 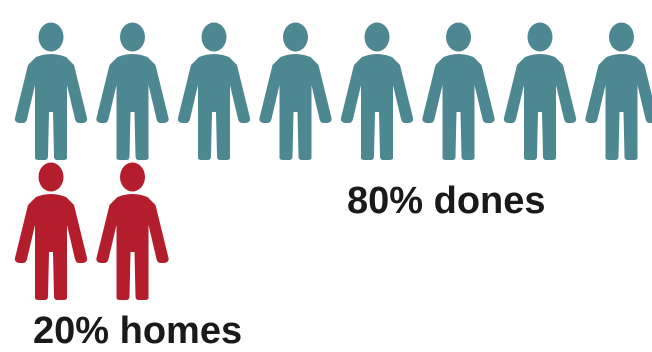 What do you see at coordinates (446, 201) in the screenshot?
I see `dones-label: 80% dones` at bounding box center [446, 201].